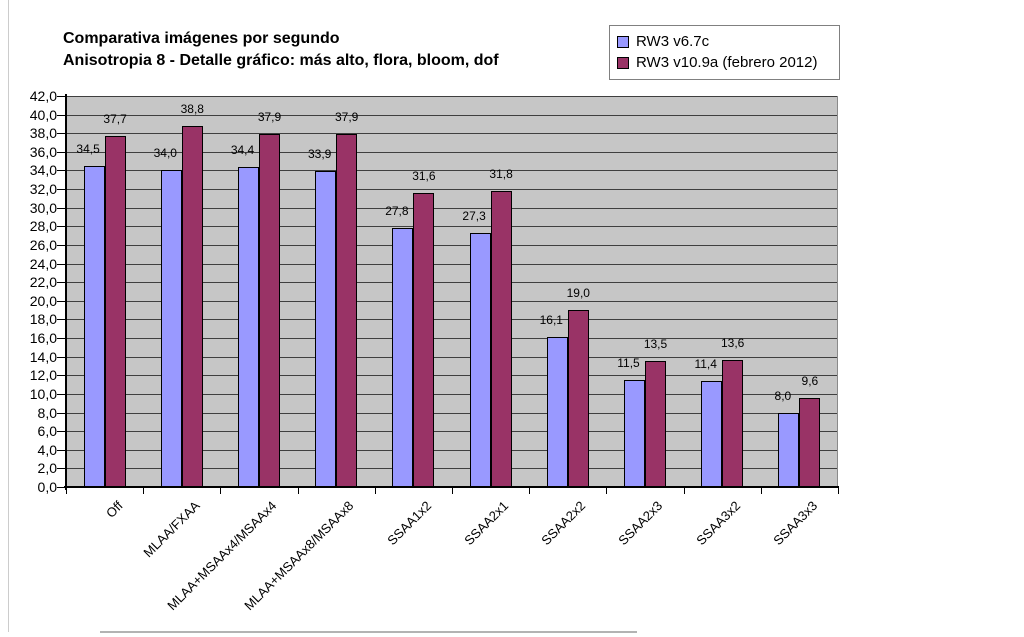 Image resolution: width=1024 pixels, height=637 pixels. I want to click on gridline-12,0, so click(451, 376).